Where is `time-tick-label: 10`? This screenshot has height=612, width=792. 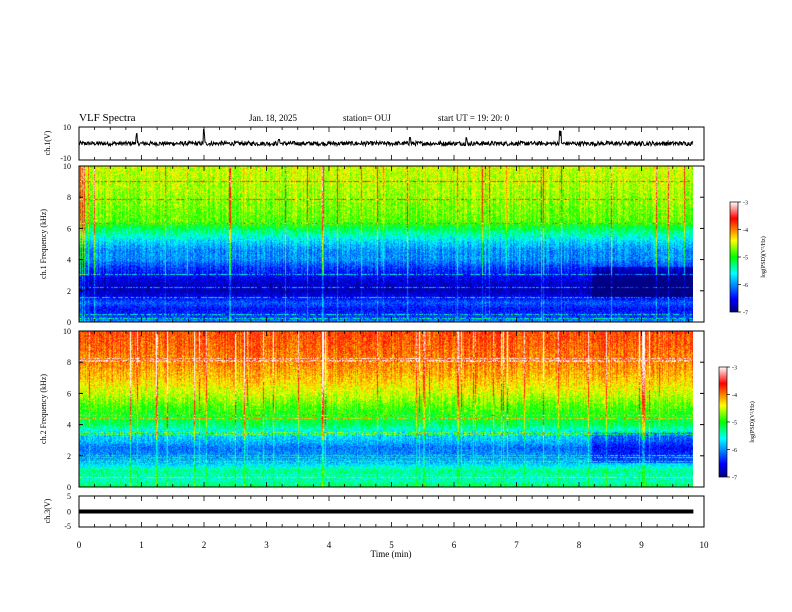 time-tick-label: 10 is located at coordinates (705, 545).